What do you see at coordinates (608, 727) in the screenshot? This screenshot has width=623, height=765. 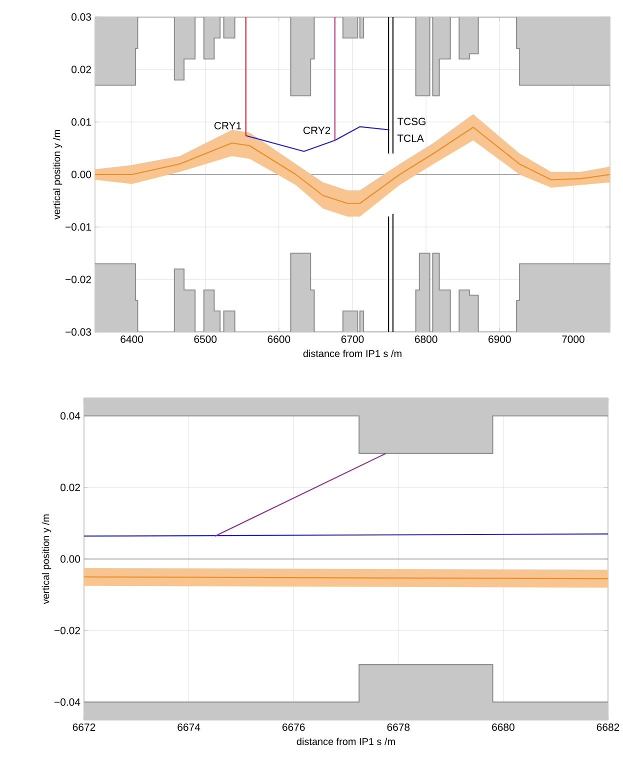 I see `x-tick-label: 6682` at bounding box center [608, 727].